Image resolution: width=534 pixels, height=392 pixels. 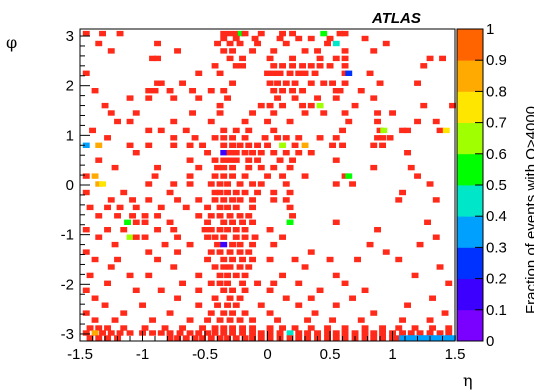 What do you see at coordinates (67, 334) in the screenshot?
I see `y-tick-label: -3` at bounding box center [67, 334].